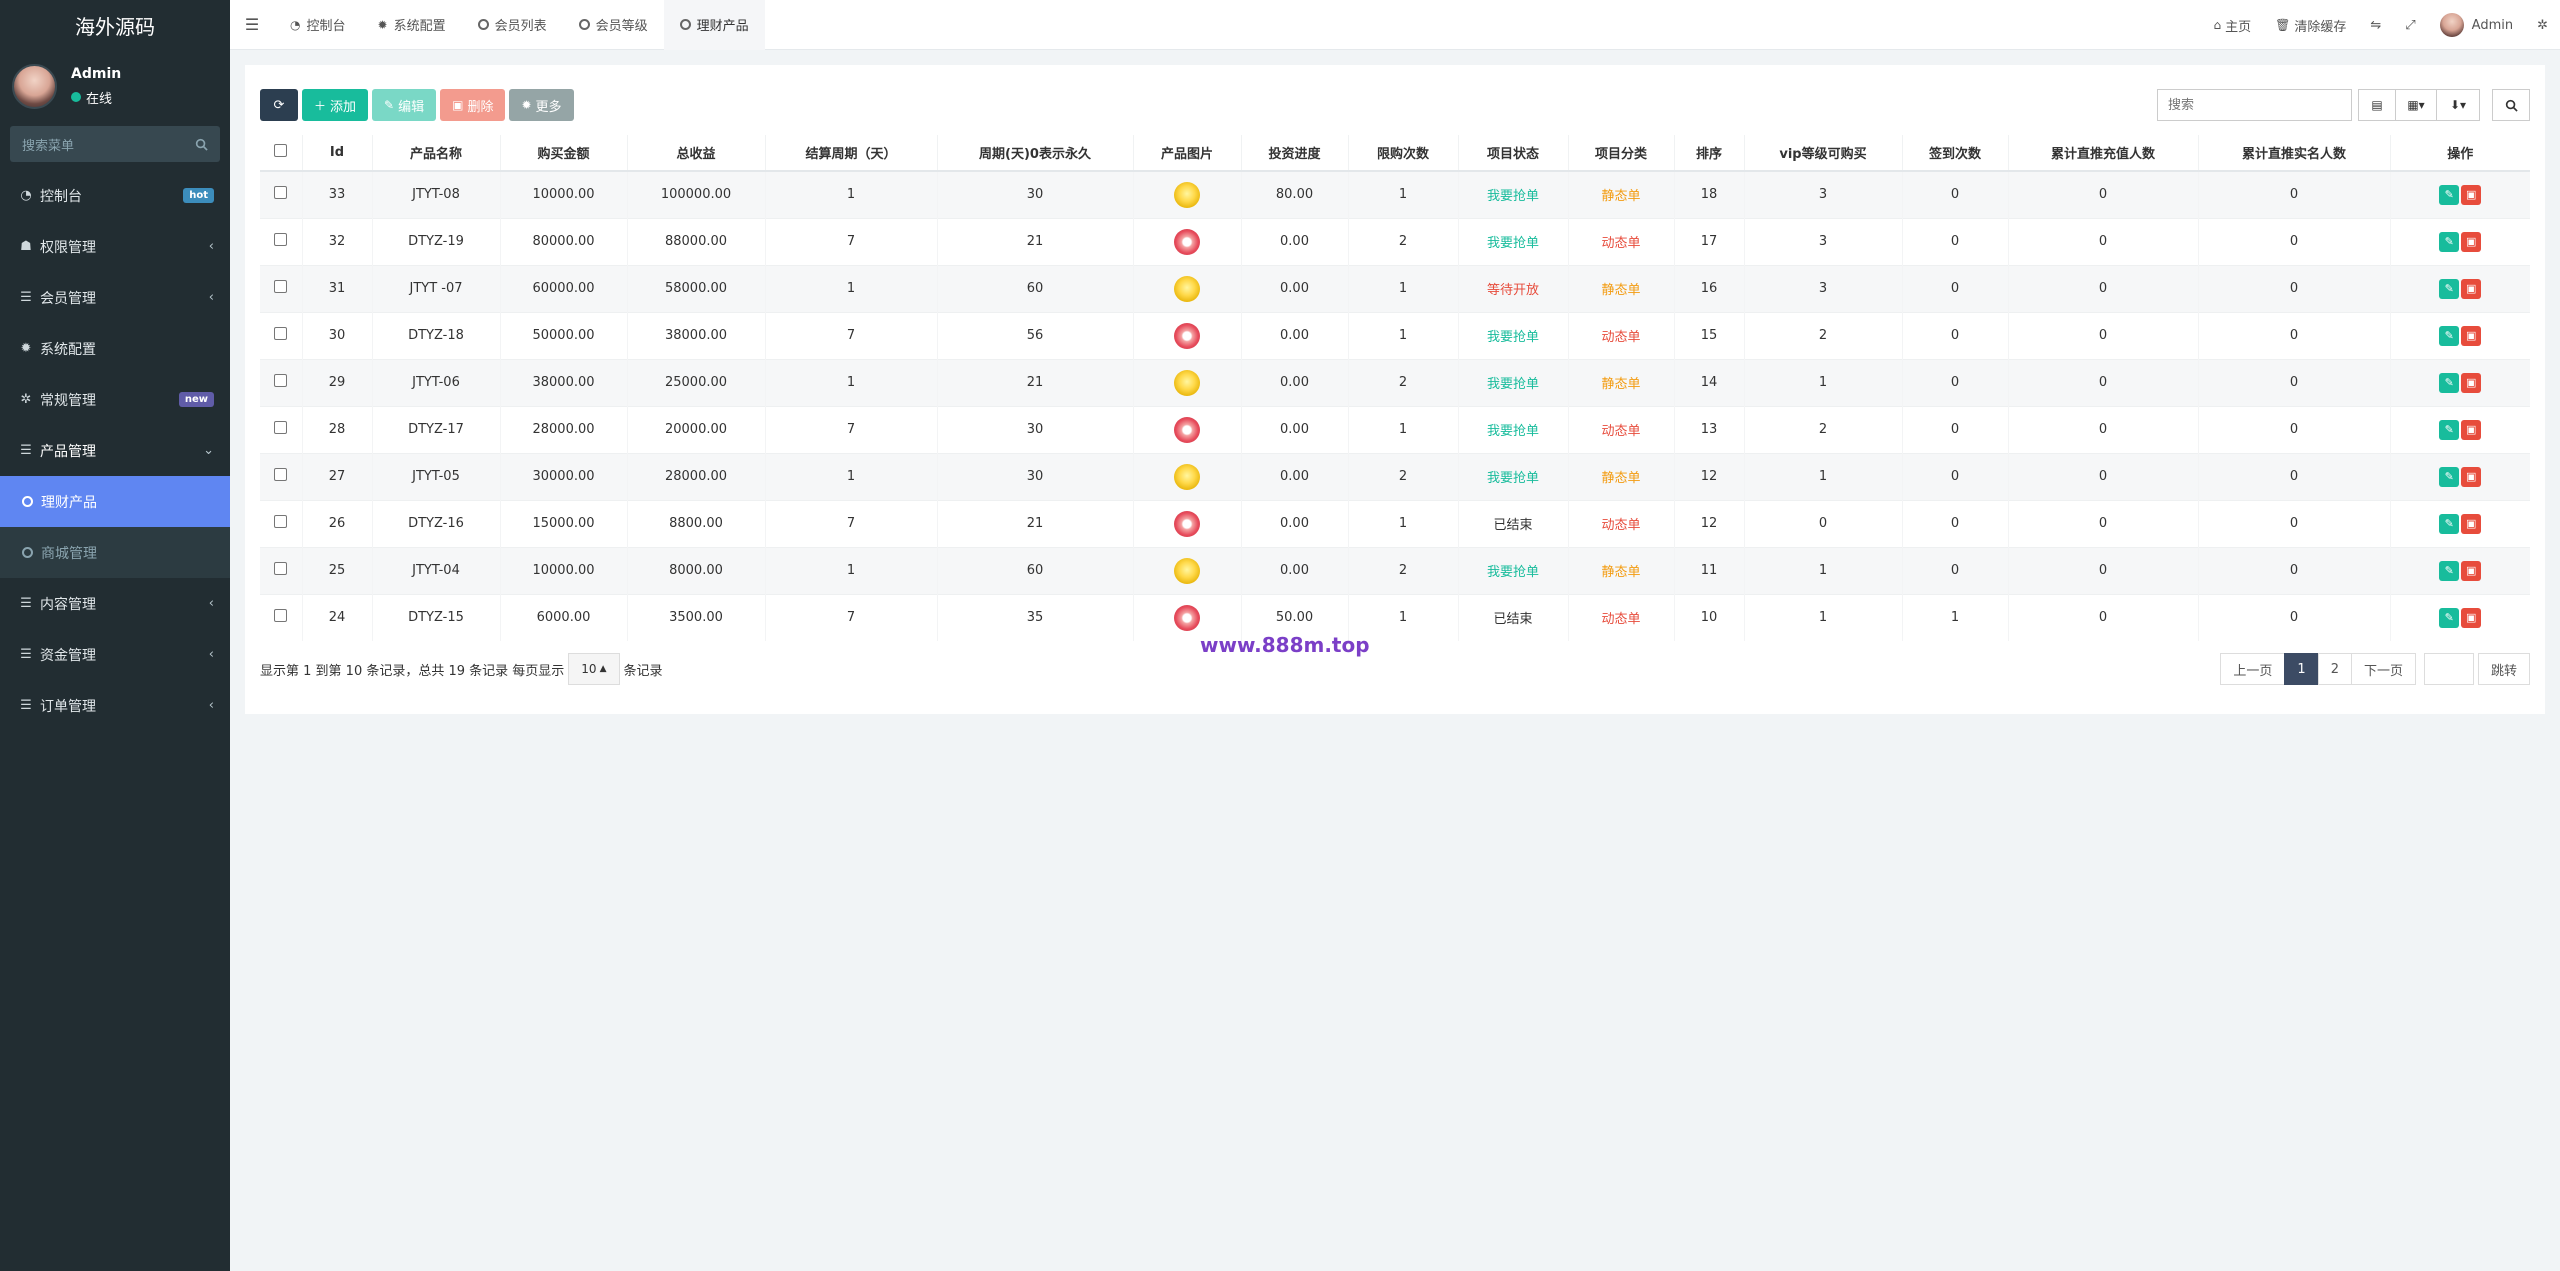 This screenshot has height=1271, width=2560. I want to click on page-size-select: 10 ▲, so click(594, 669).